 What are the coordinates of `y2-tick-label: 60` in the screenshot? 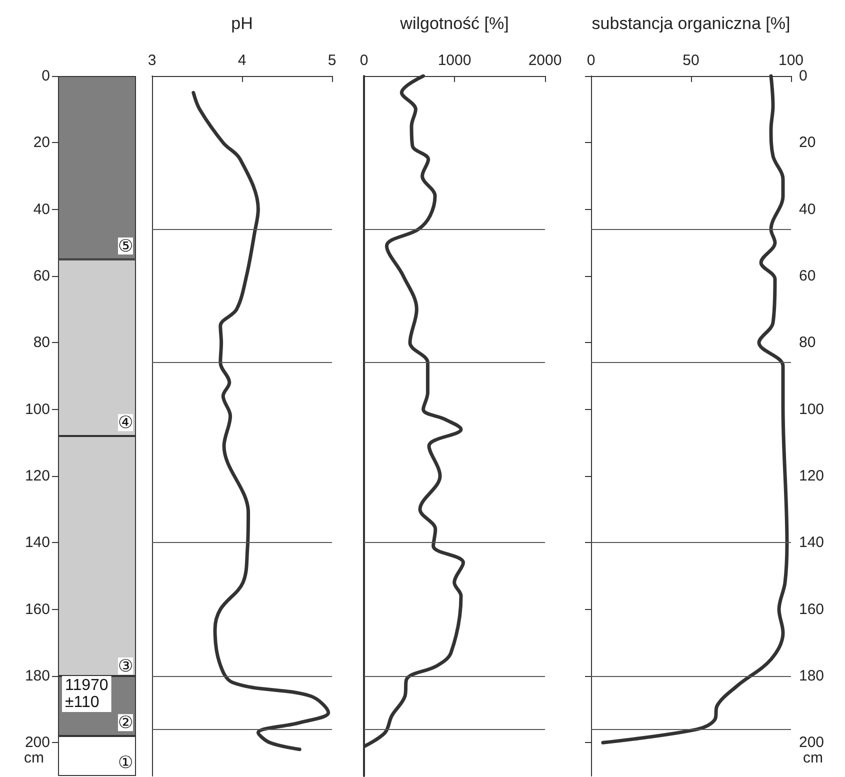 It's located at (807, 276).